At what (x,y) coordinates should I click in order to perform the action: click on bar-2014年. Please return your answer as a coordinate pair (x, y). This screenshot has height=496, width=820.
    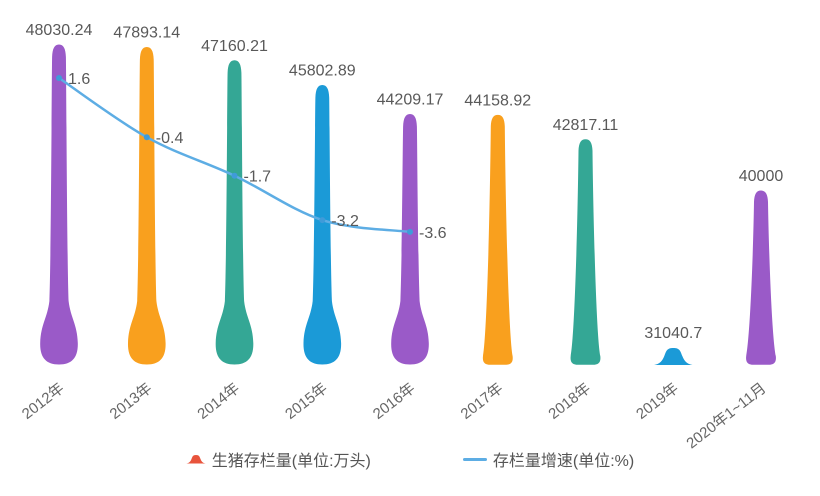
    Looking at the image, I should click on (234, 212).